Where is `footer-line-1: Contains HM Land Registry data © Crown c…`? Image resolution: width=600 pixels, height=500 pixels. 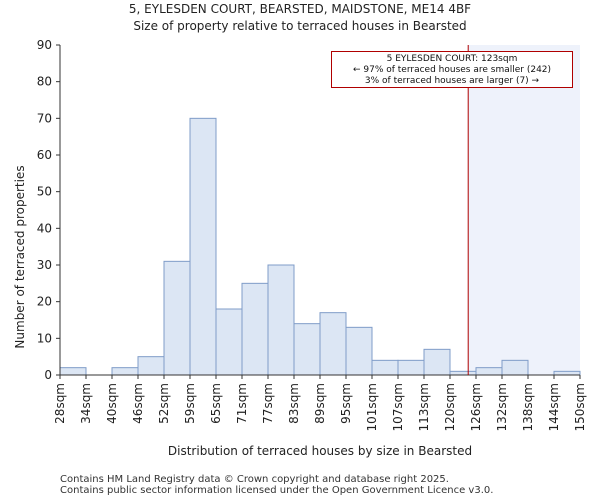
footer-line-1: Contains HM Land Registry data © Crown c… is located at coordinates (254, 479).